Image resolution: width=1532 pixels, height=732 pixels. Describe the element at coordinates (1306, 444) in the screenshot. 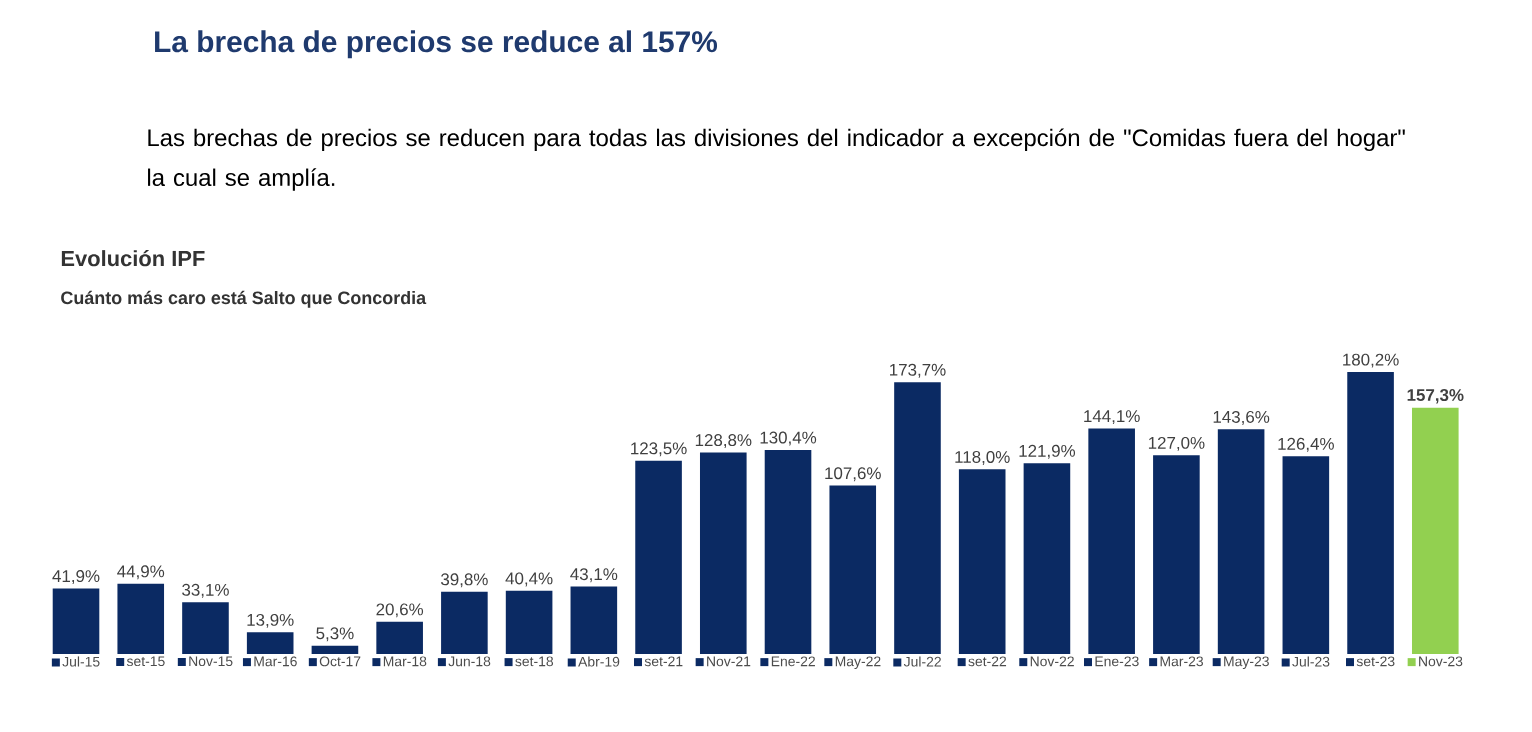

I see `data-label: 126,4%` at that location.